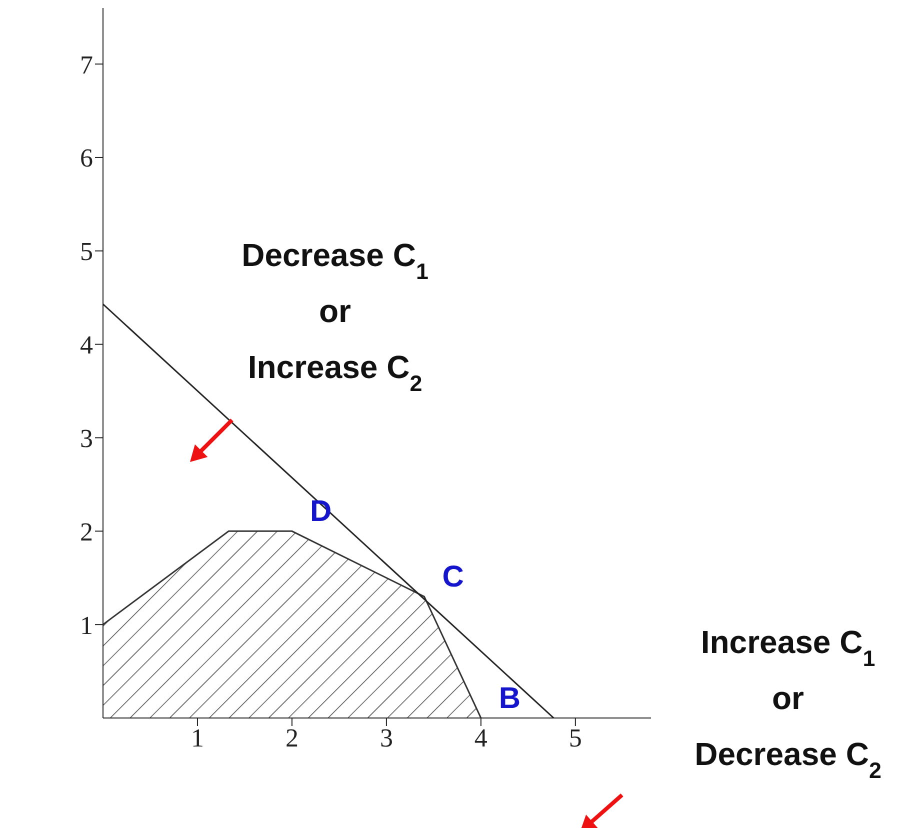 The width and height of the screenshot is (905, 837). Describe the element at coordinates (197, 737) in the screenshot. I see `x-tick-label: 1` at that location.